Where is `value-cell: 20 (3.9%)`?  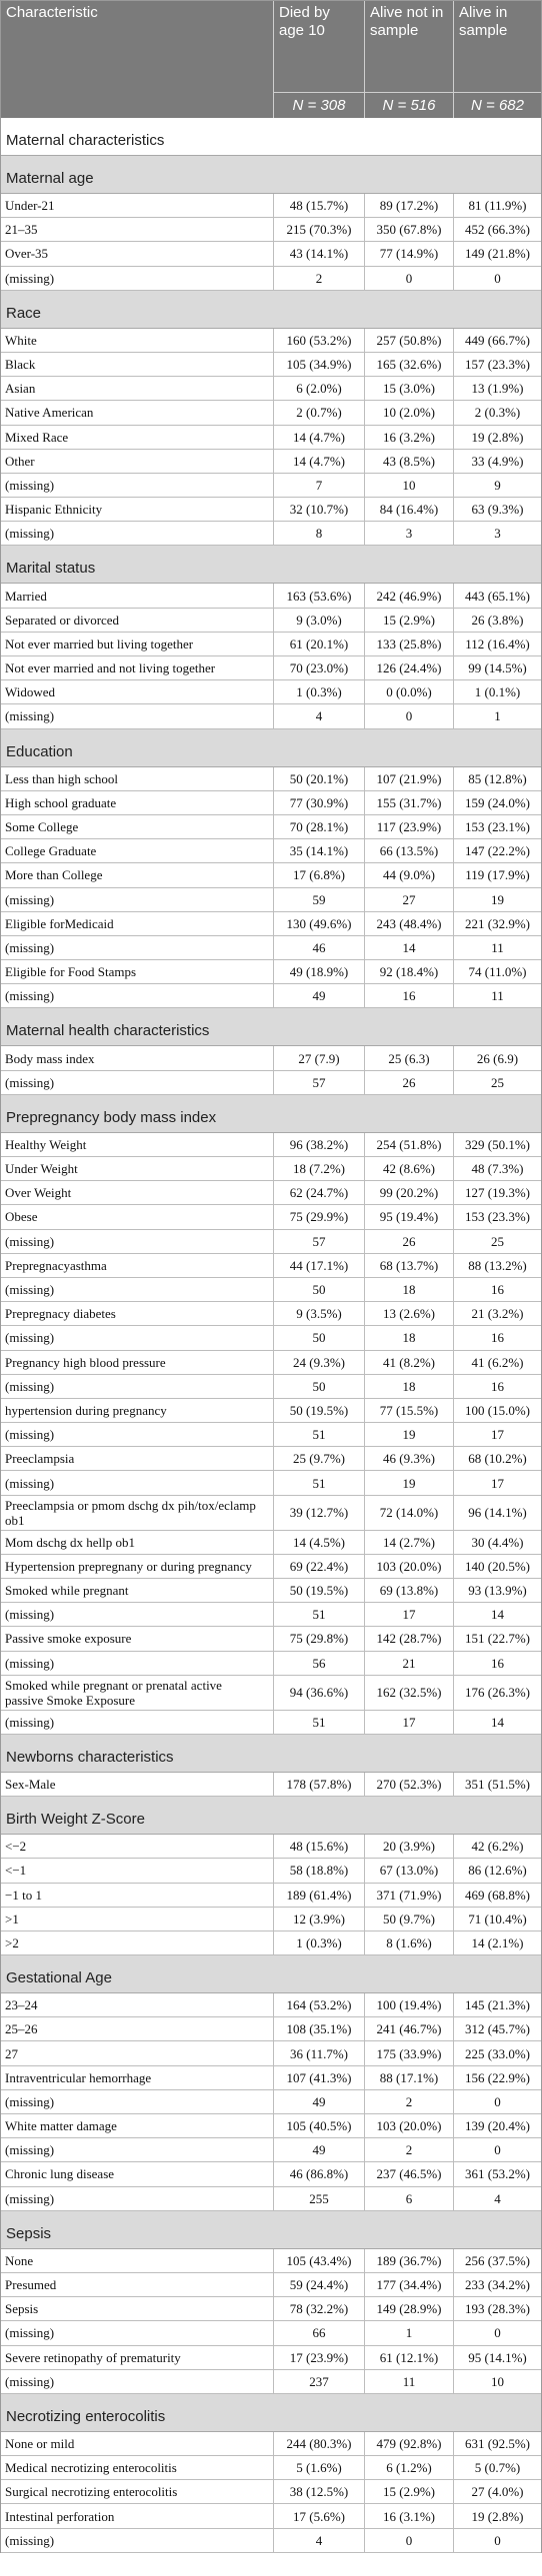 value-cell: 20 (3.9%) is located at coordinates (408, 1847).